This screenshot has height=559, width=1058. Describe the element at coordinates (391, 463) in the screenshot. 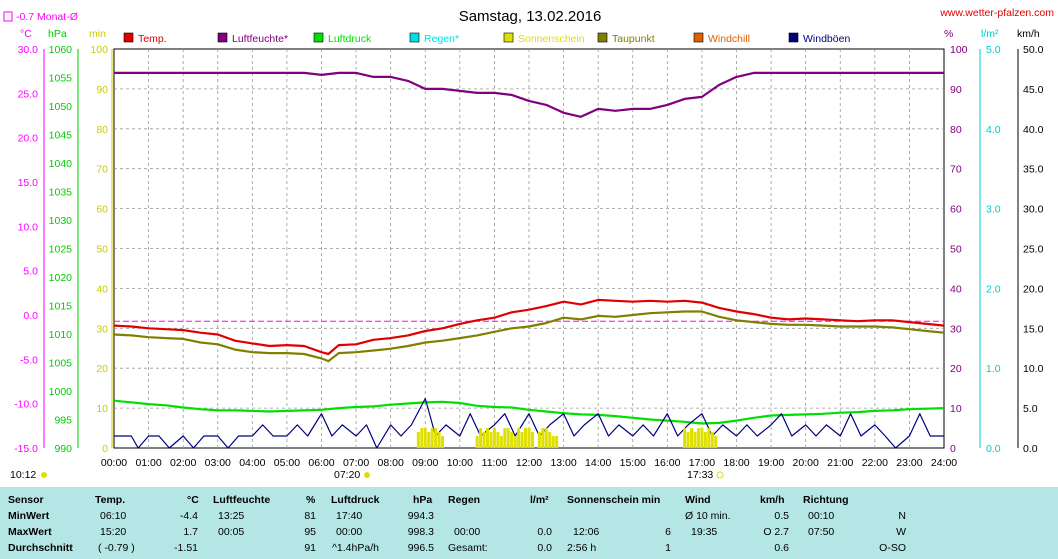

I see `time-tick: 08:00` at that location.